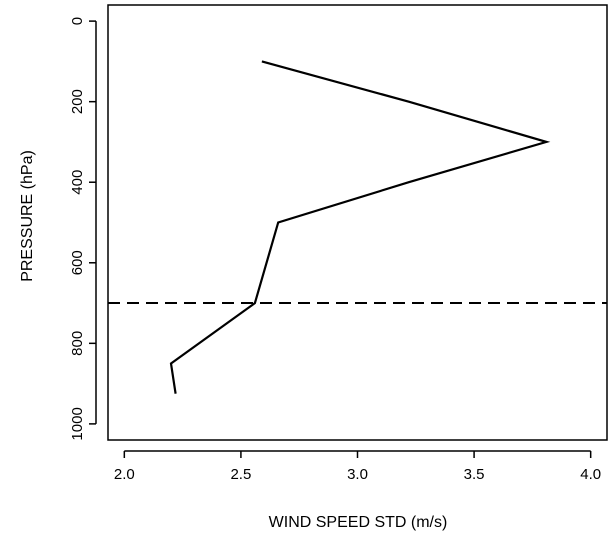 This screenshot has height=540, width=608. What do you see at coordinates (77, 423) in the screenshot?
I see `y-tick-label: 1000` at bounding box center [77, 423].